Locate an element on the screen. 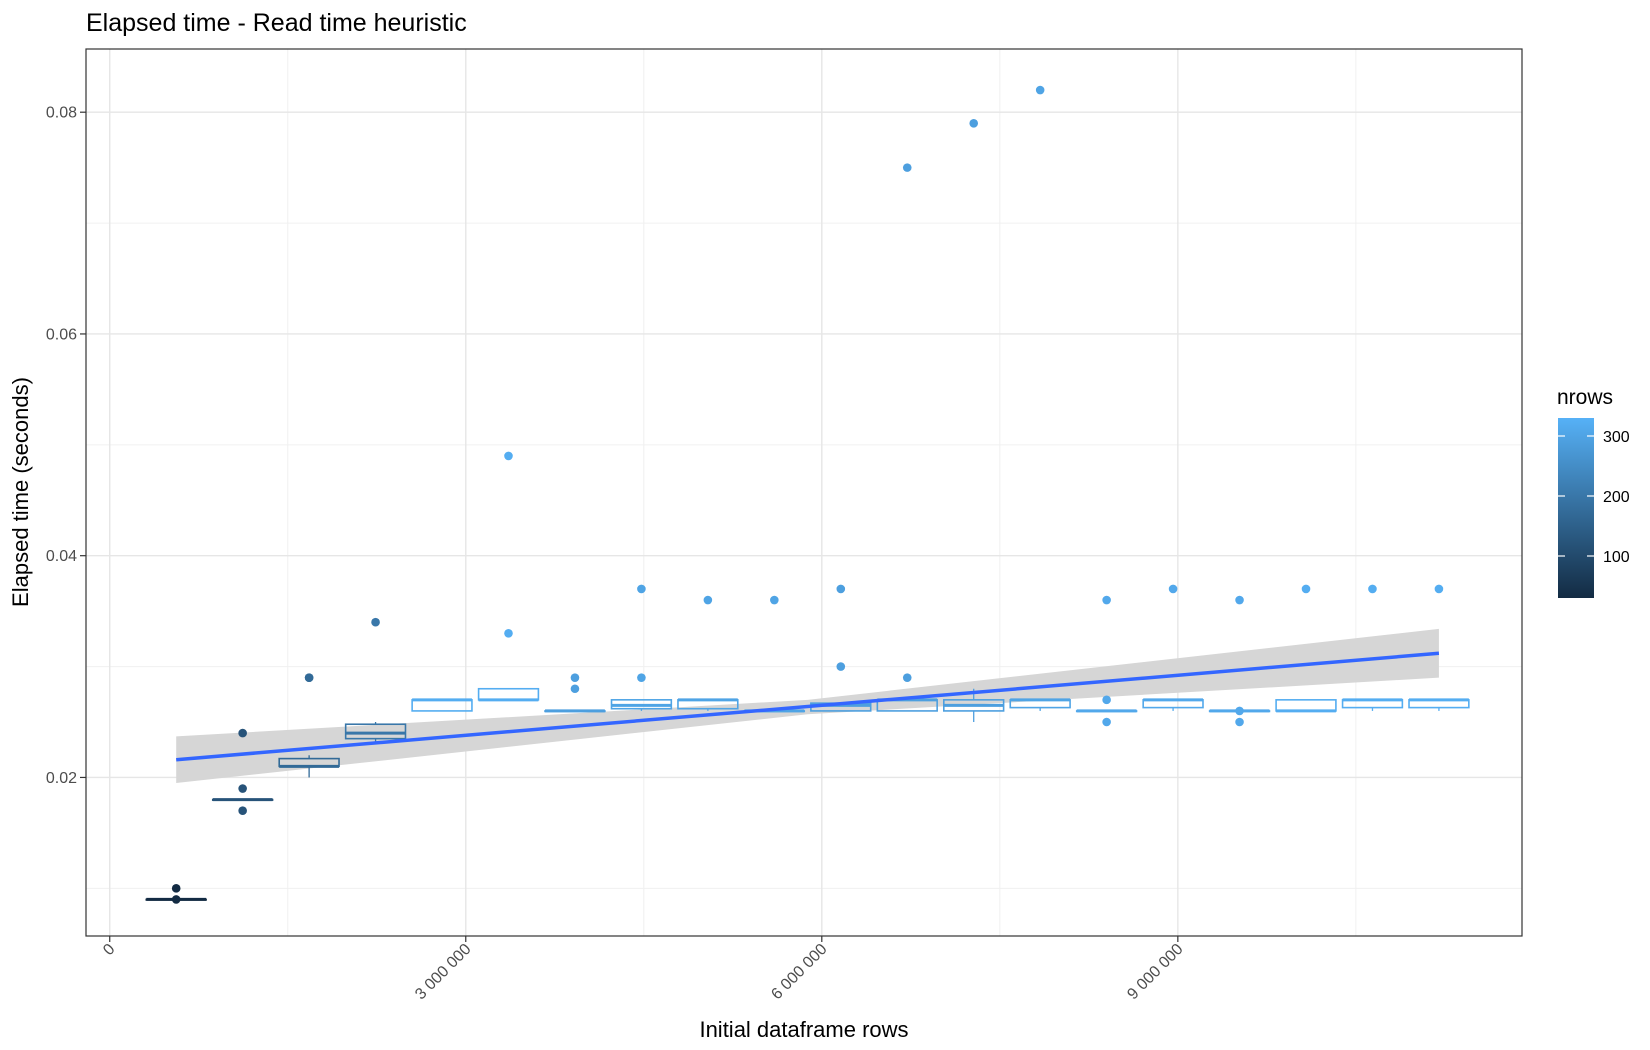 The image size is (1650, 1050). legend-title: nrows is located at coordinates (1585, 397).